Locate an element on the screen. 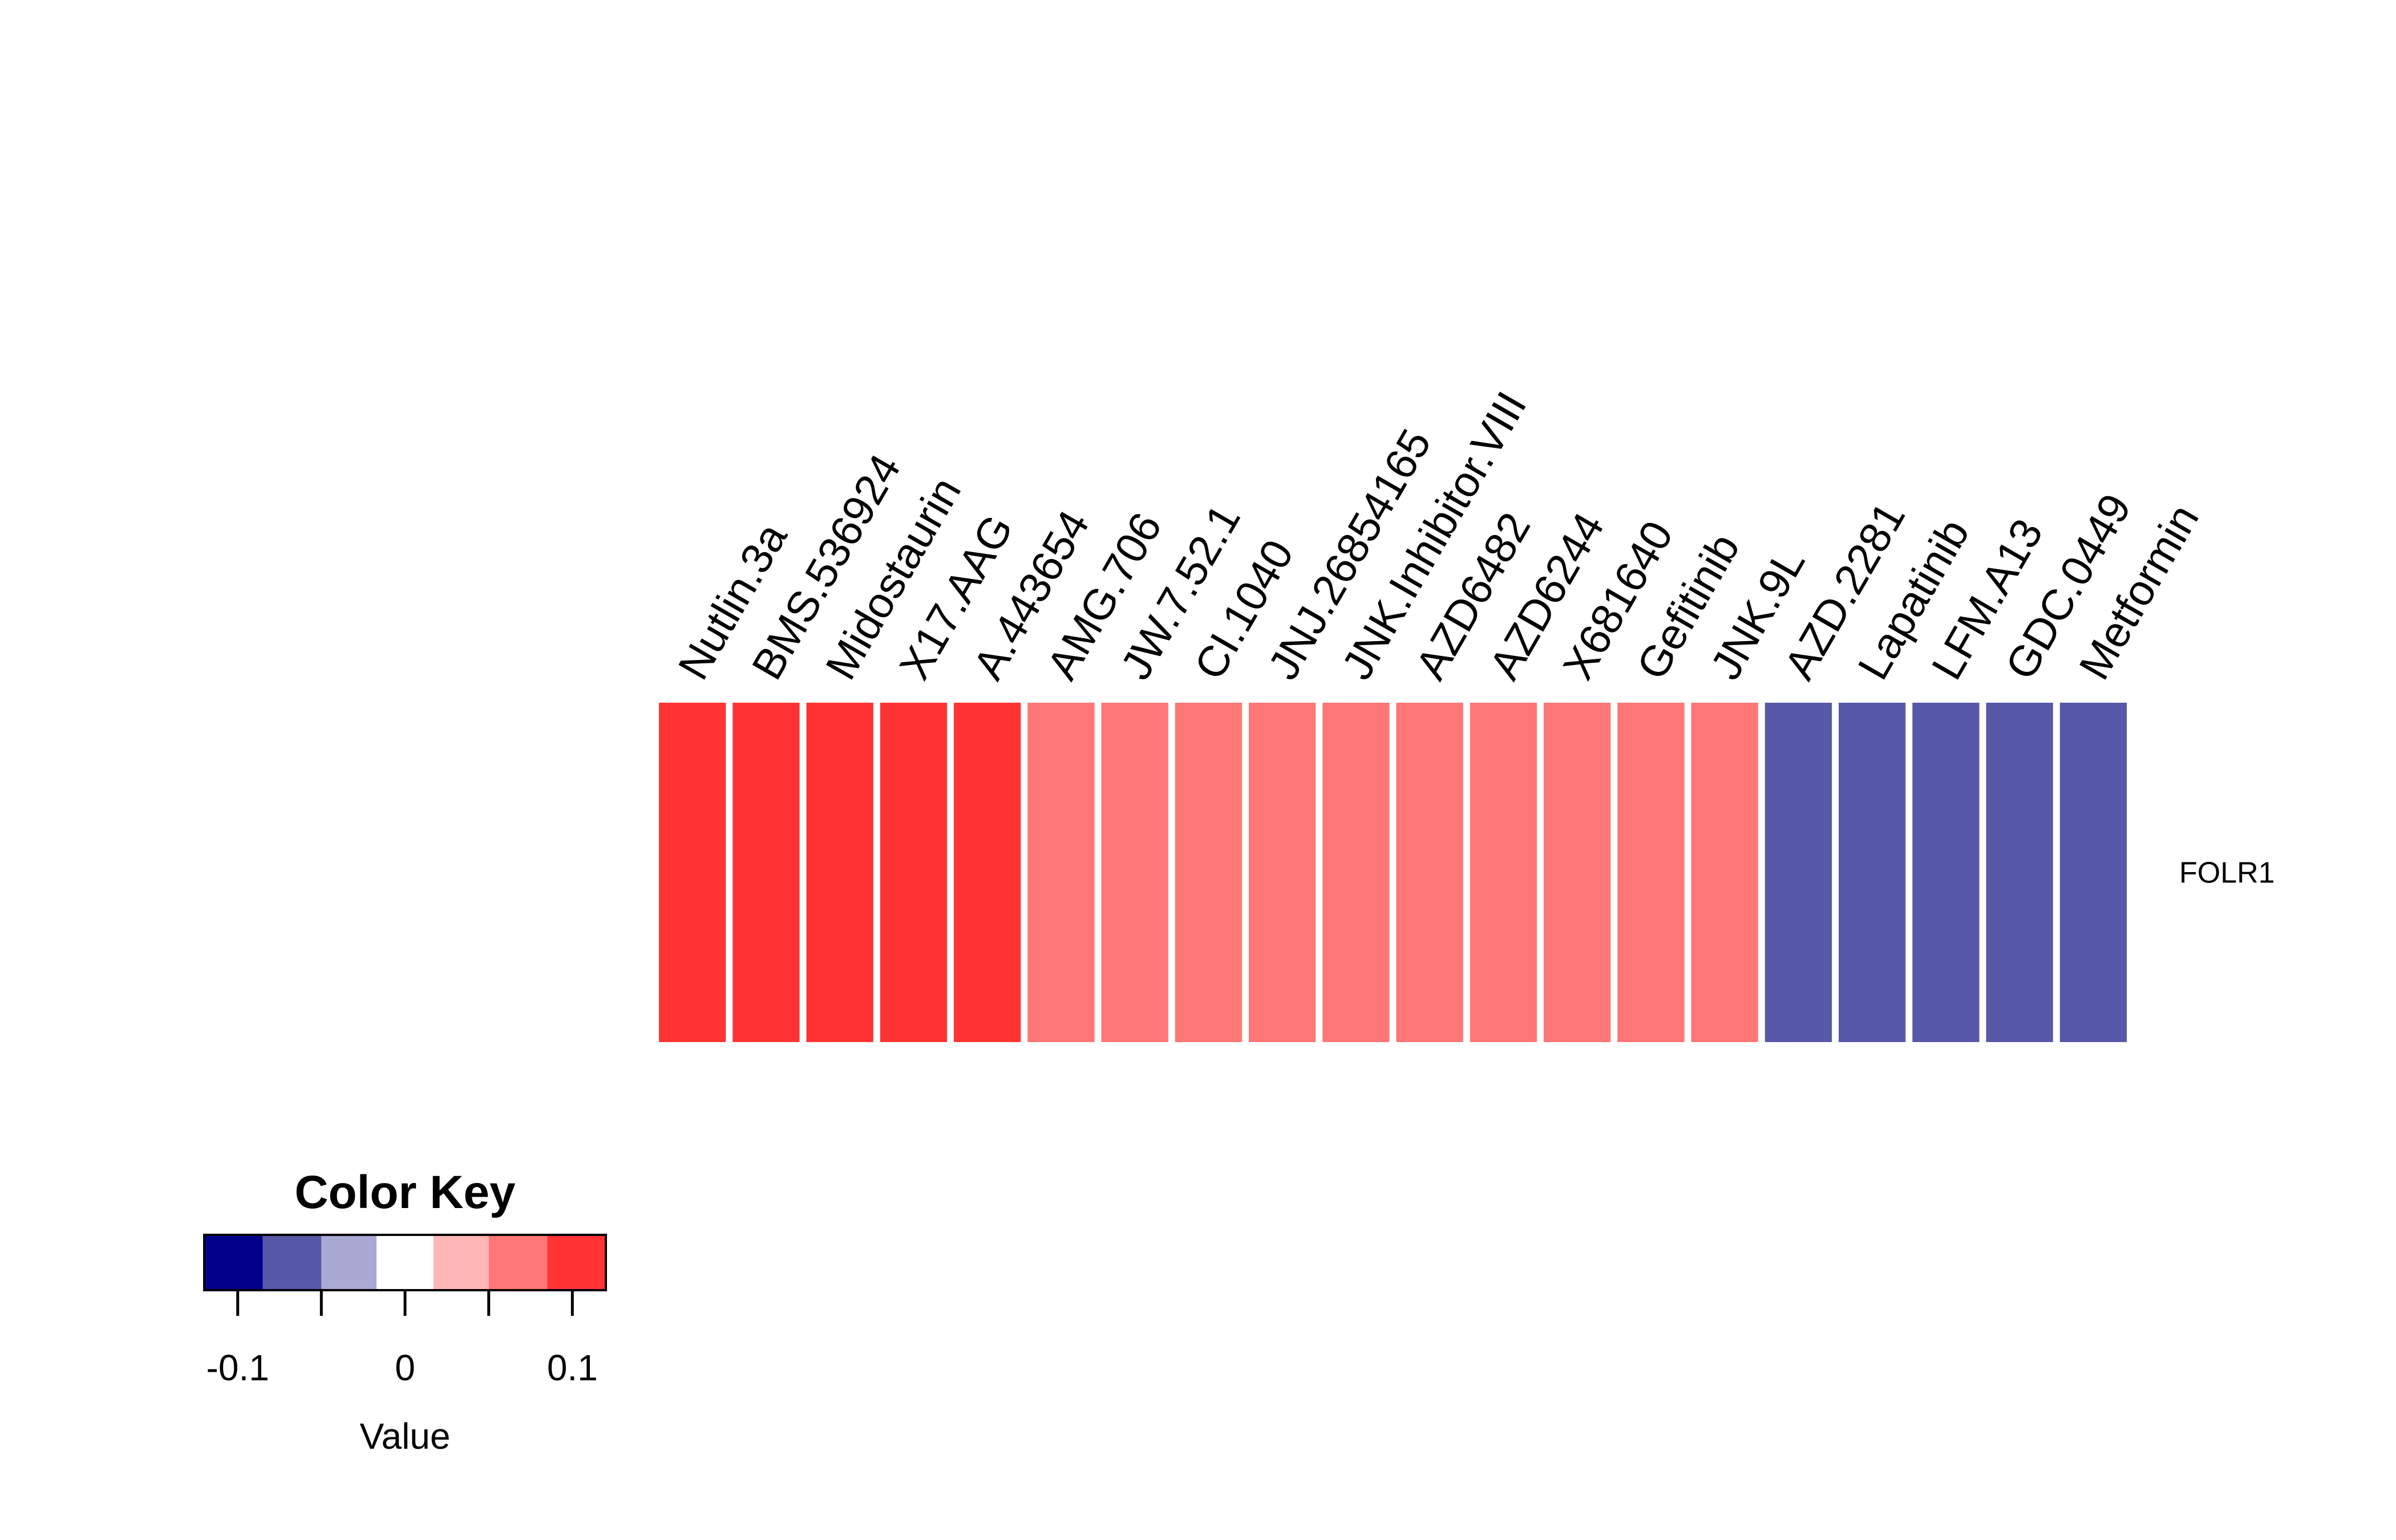  color-key: Color Key -0.1 0 0.1 Value is located at coordinates (405, 1312).